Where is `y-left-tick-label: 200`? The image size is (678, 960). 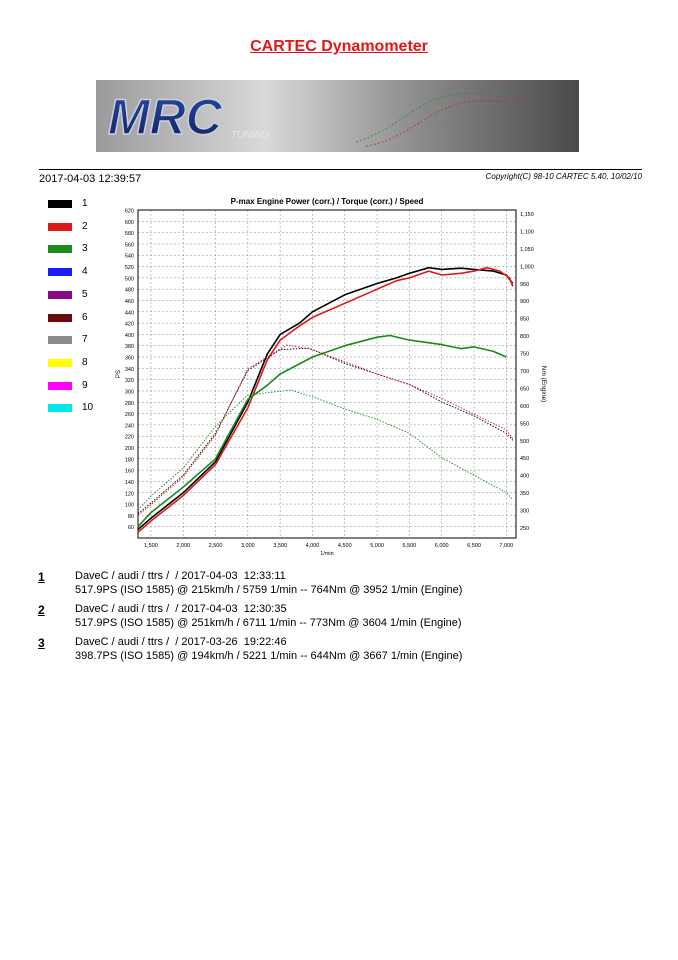
y-left-tick-label: 200 is located at coordinates (129, 449).